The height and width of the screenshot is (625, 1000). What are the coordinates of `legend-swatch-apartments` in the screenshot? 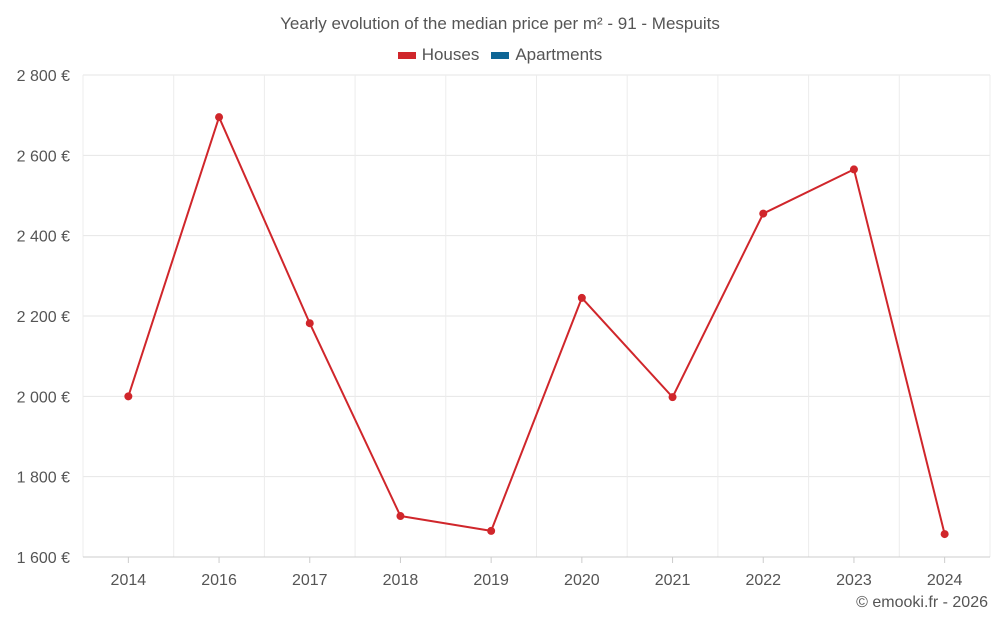 It's located at (500, 55).